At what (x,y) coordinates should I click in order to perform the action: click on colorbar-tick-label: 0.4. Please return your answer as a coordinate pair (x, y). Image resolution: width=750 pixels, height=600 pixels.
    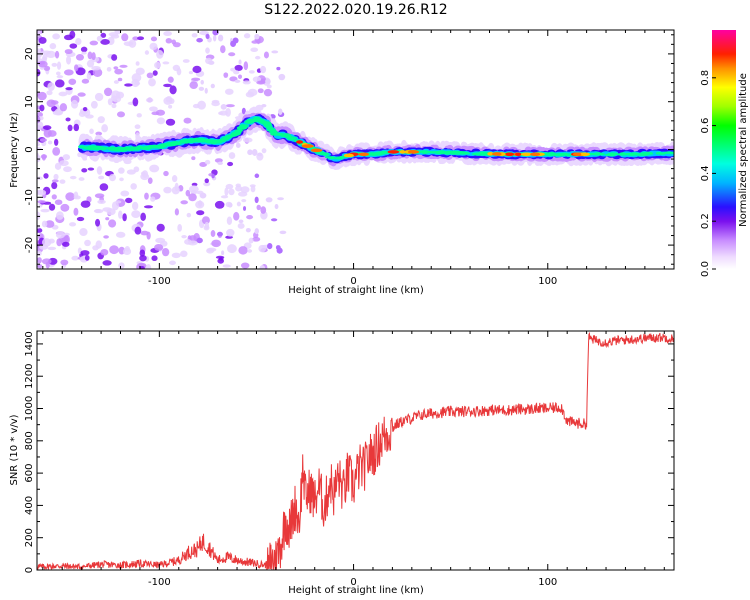
    Looking at the image, I should click on (705, 173).